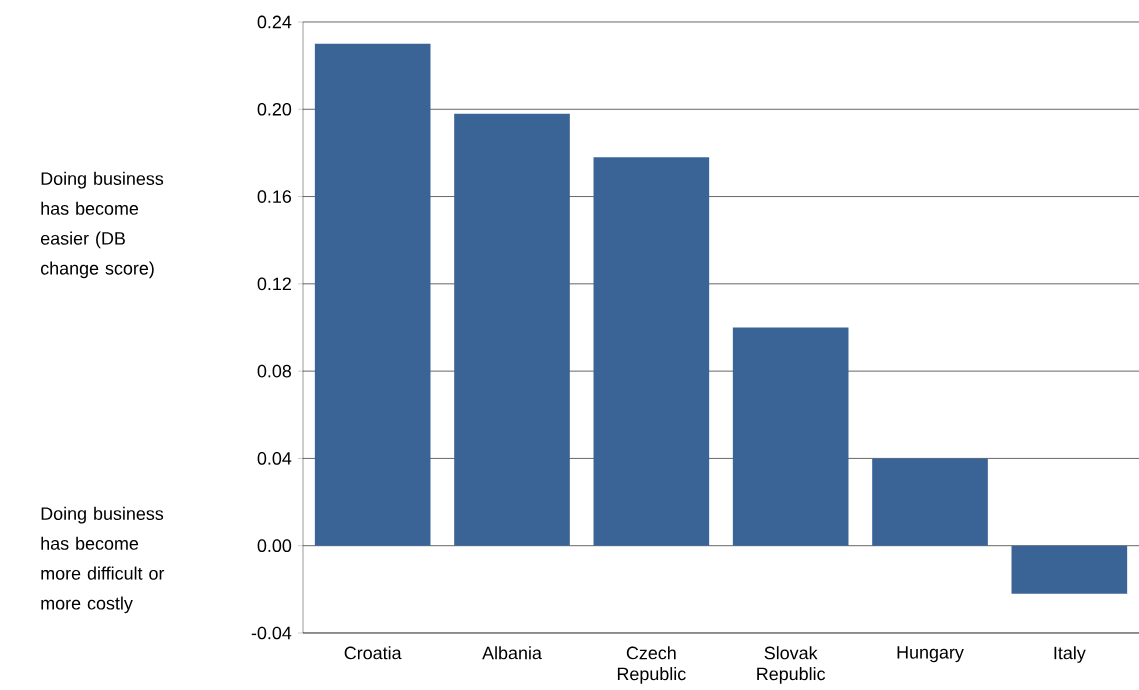 The image size is (1139, 690). What do you see at coordinates (274, 371) in the screenshot?
I see `y-tick-label: 0.08` at bounding box center [274, 371].